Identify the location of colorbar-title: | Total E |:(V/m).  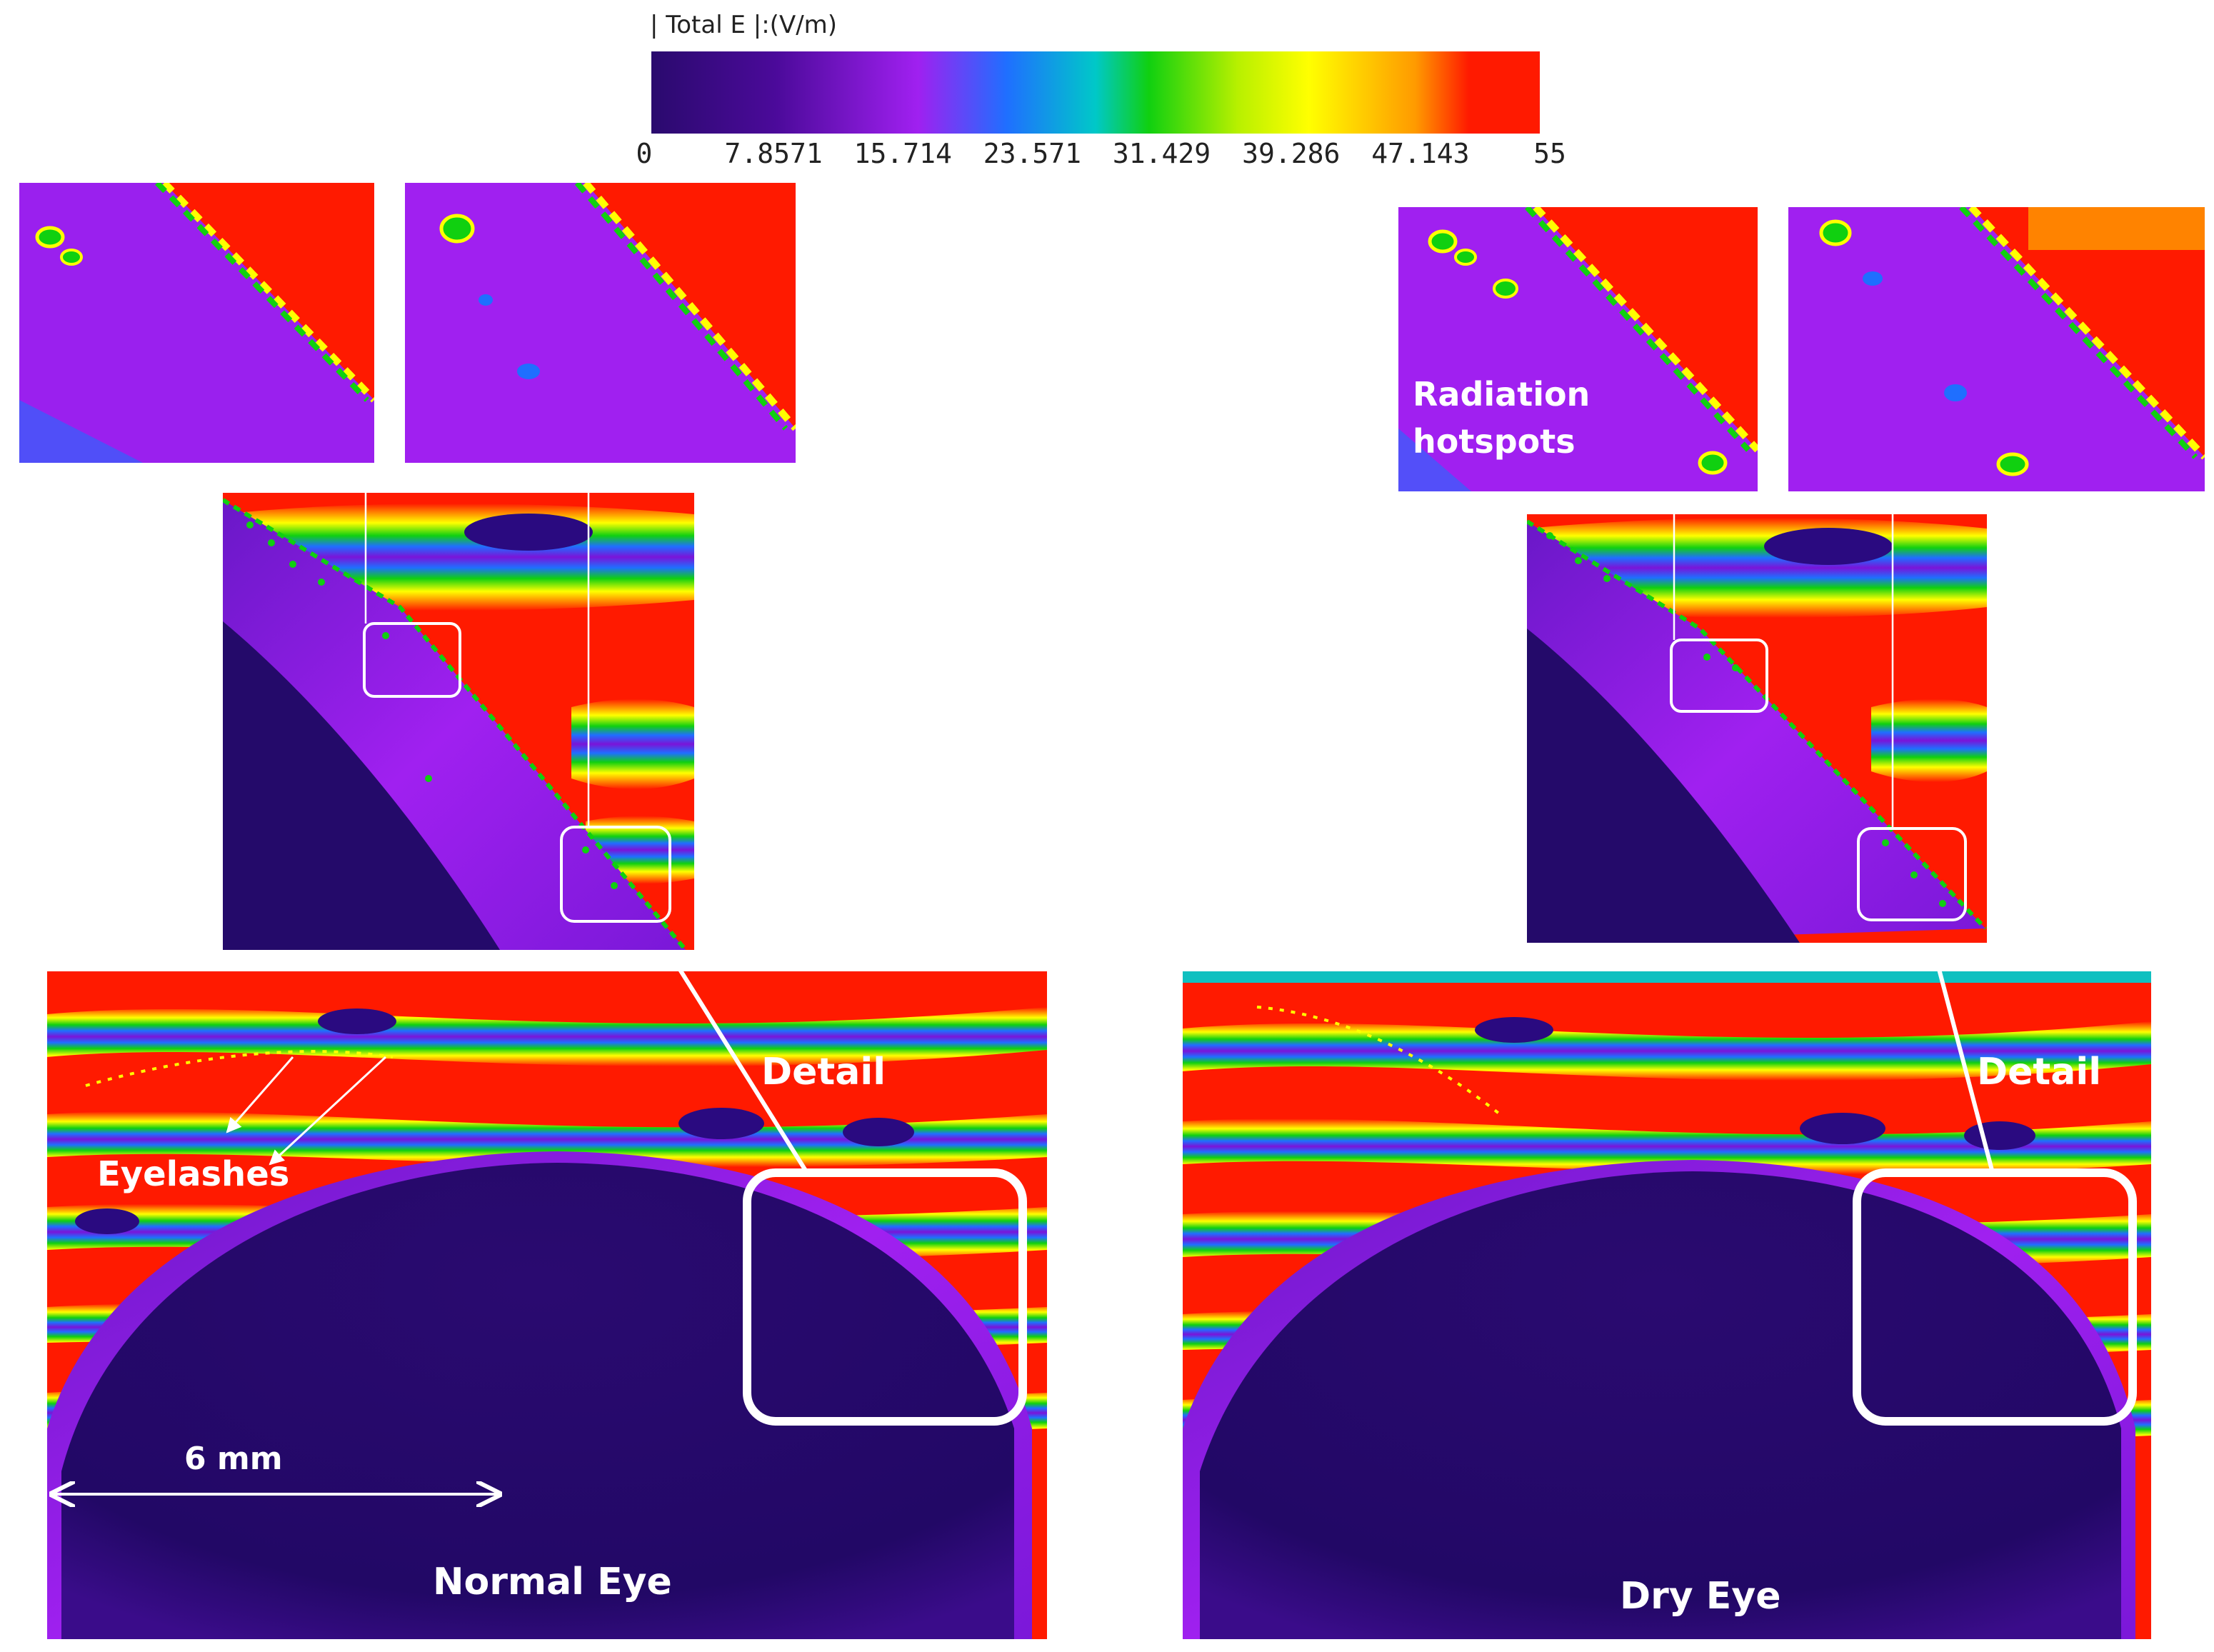
(743, 25).